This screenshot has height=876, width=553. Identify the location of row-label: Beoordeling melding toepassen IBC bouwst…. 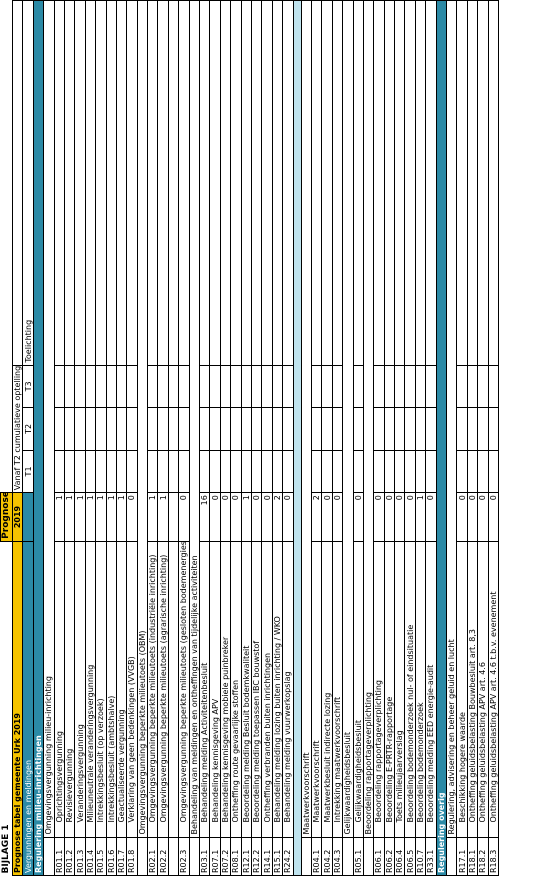
(256, 689).